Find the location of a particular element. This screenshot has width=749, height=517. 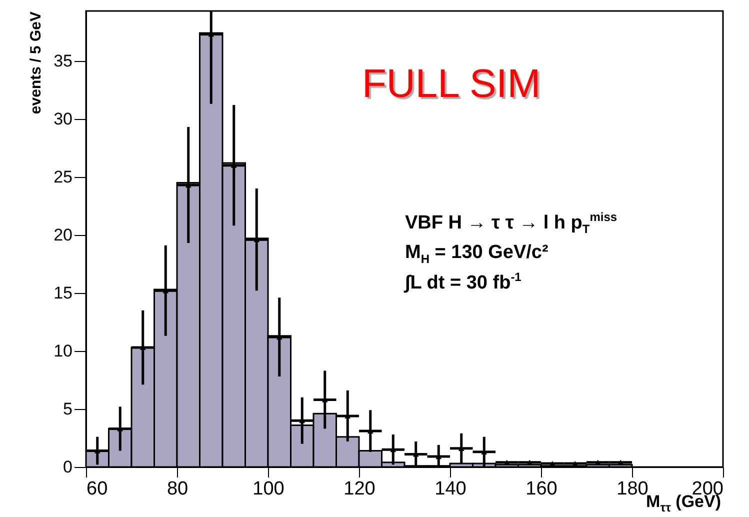

y-tick-label: 20 is located at coordinates (63, 234).